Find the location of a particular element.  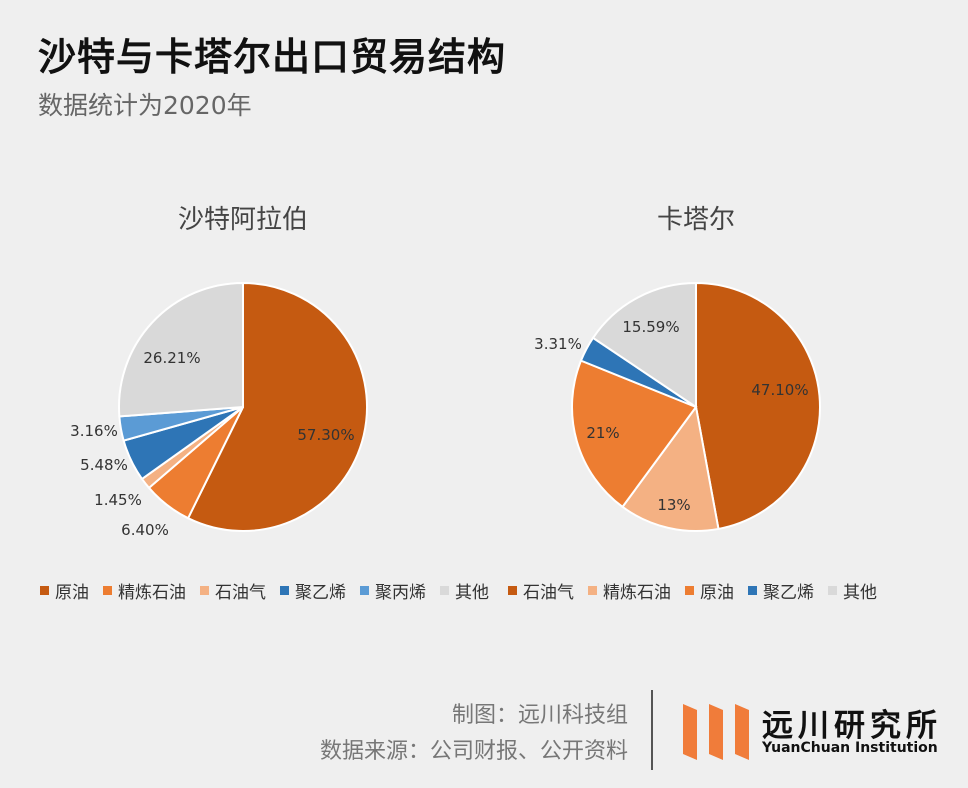

data-label-saudi-3: 5.48% is located at coordinates (104, 465).